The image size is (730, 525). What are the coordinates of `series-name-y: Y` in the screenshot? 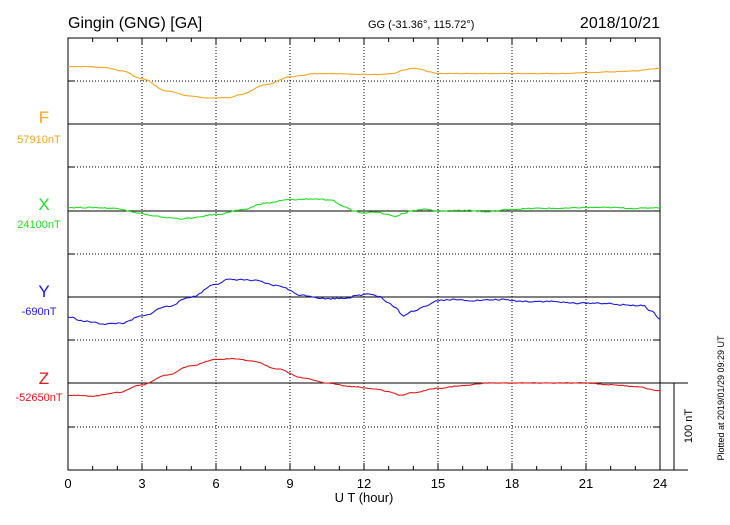 It's located at (43, 291).